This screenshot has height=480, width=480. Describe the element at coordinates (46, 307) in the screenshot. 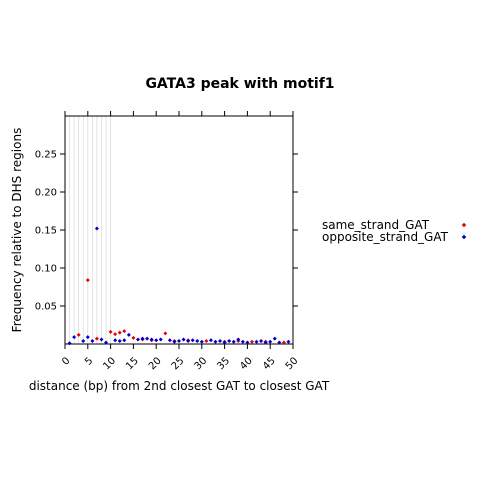

I see `y-tick-label: 0.05` at that location.